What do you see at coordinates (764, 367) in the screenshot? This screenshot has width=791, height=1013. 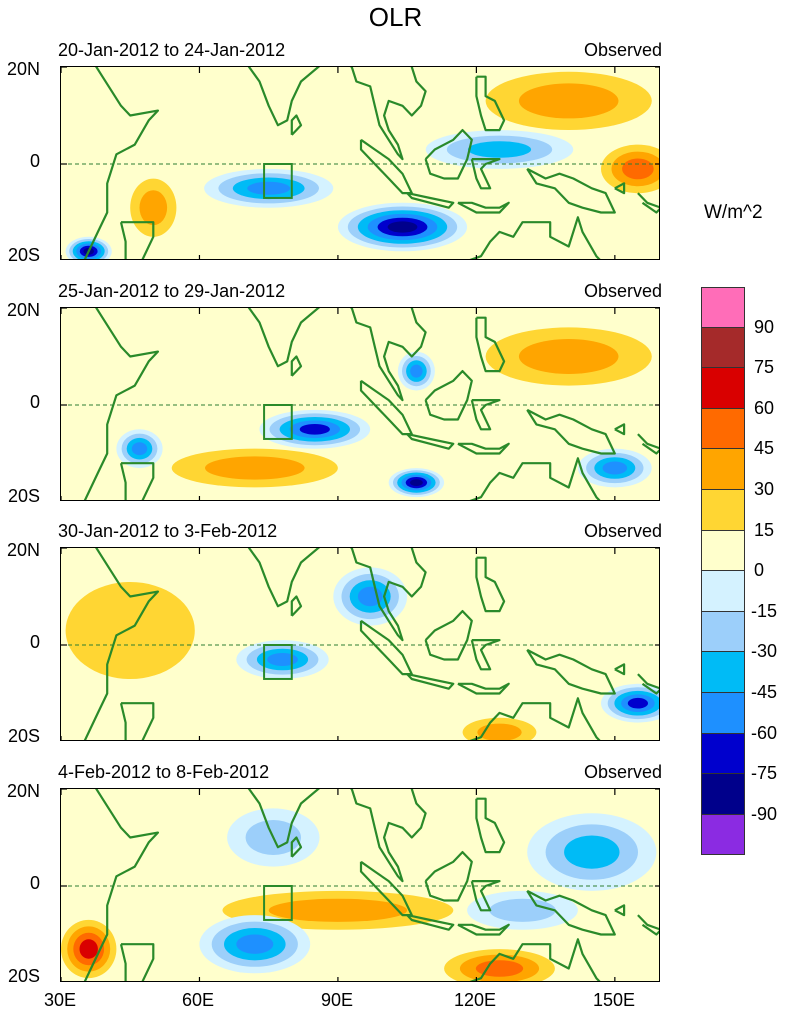 I see `colorbar-tick-label: 75` at bounding box center [764, 367].